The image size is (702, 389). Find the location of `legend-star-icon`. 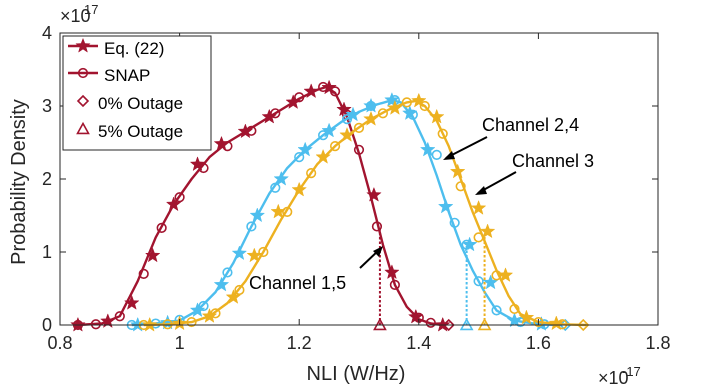

legend-star-icon is located at coordinates (83, 45).